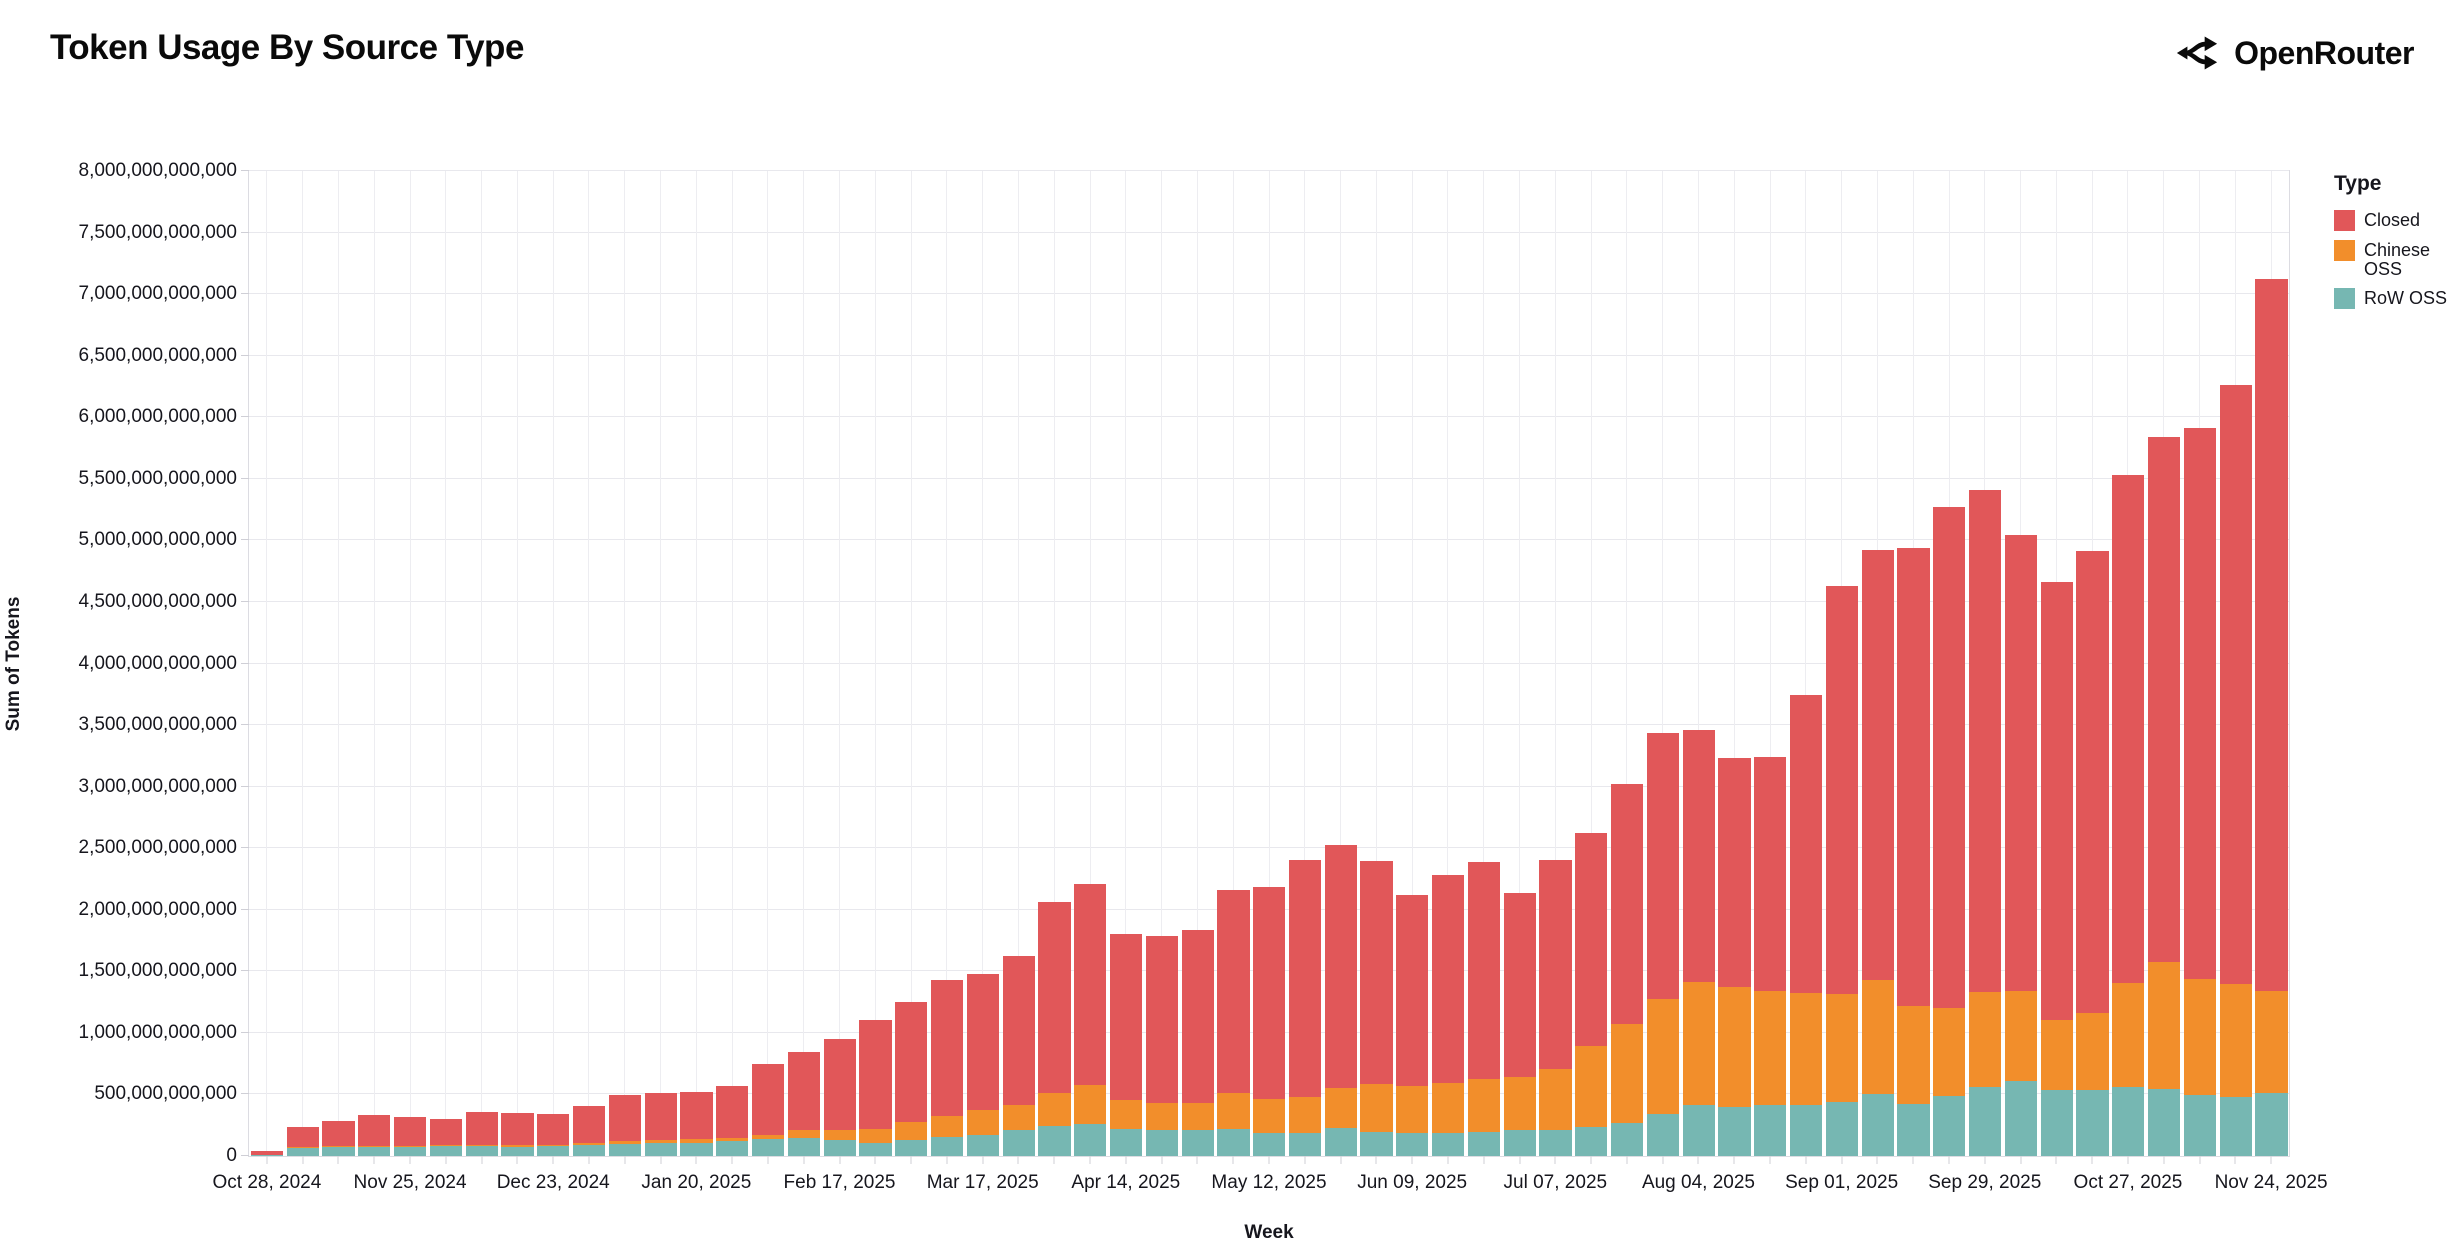 Image resolution: width=2454 pixels, height=1252 pixels. Describe the element at coordinates (13, 664) in the screenshot. I see `y-axis-title: Sum of Tokens` at that location.